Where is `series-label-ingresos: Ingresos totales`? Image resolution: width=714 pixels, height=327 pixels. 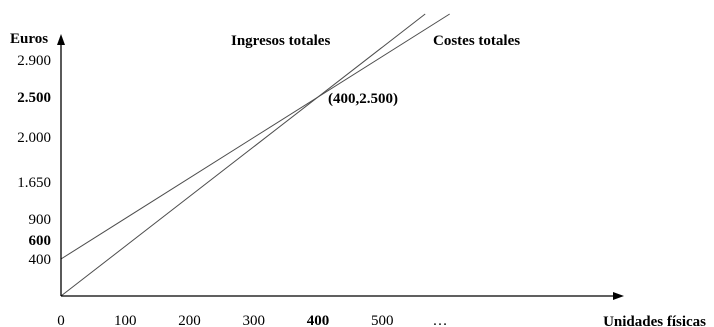 series-label-ingresos: Ingresos totales is located at coordinates (280, 41).